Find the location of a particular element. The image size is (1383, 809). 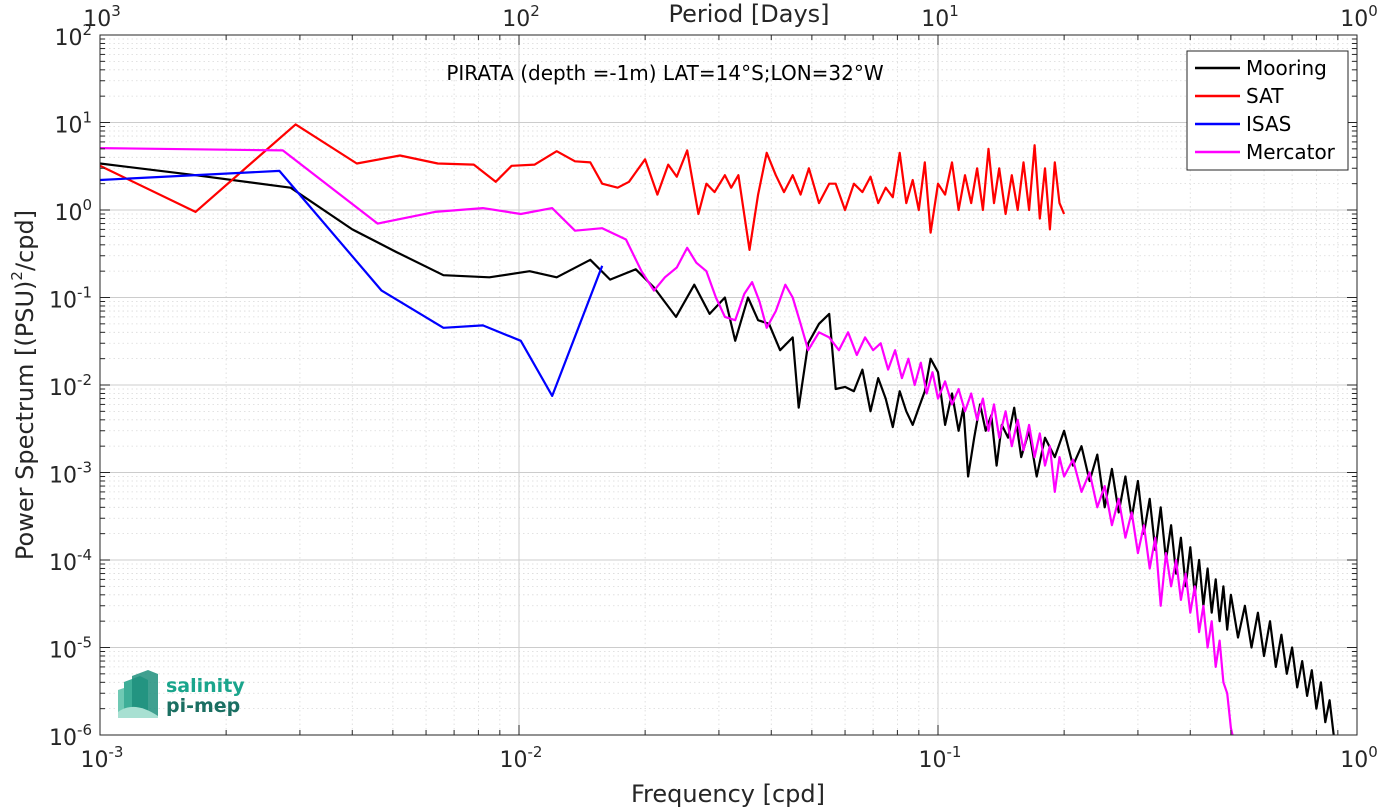

y-tick-label: 10⁻¹ is located at coordinates (70, 299).